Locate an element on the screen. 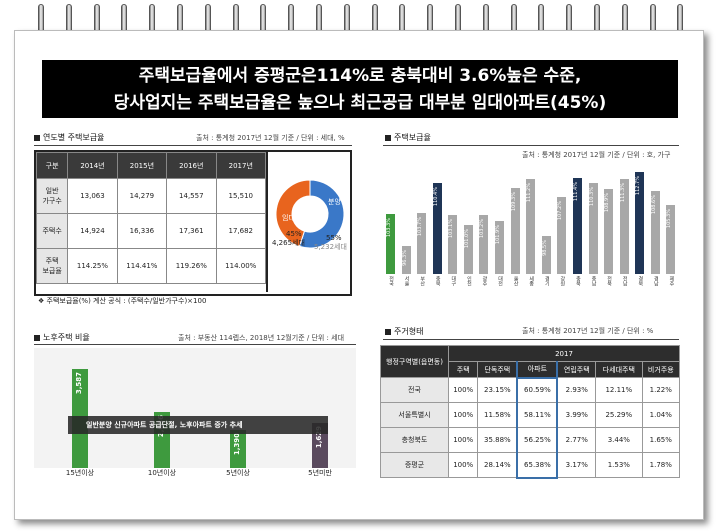 The height and width of the screenshot is (531, 720). table-cell: 11.58% is located at coordinates (497, 415).